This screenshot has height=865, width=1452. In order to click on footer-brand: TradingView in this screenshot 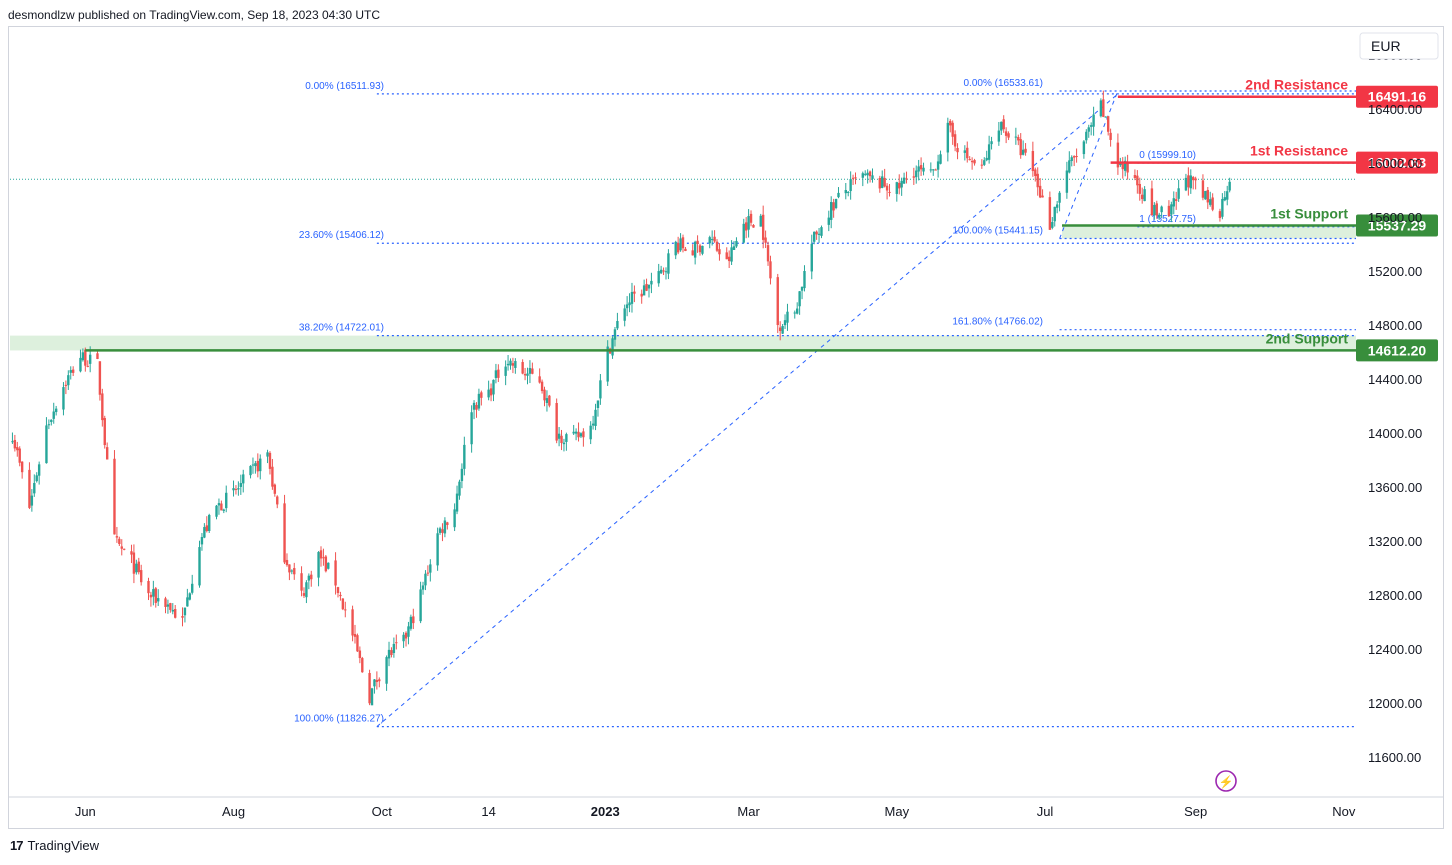, I will do `click(63, 845)`.